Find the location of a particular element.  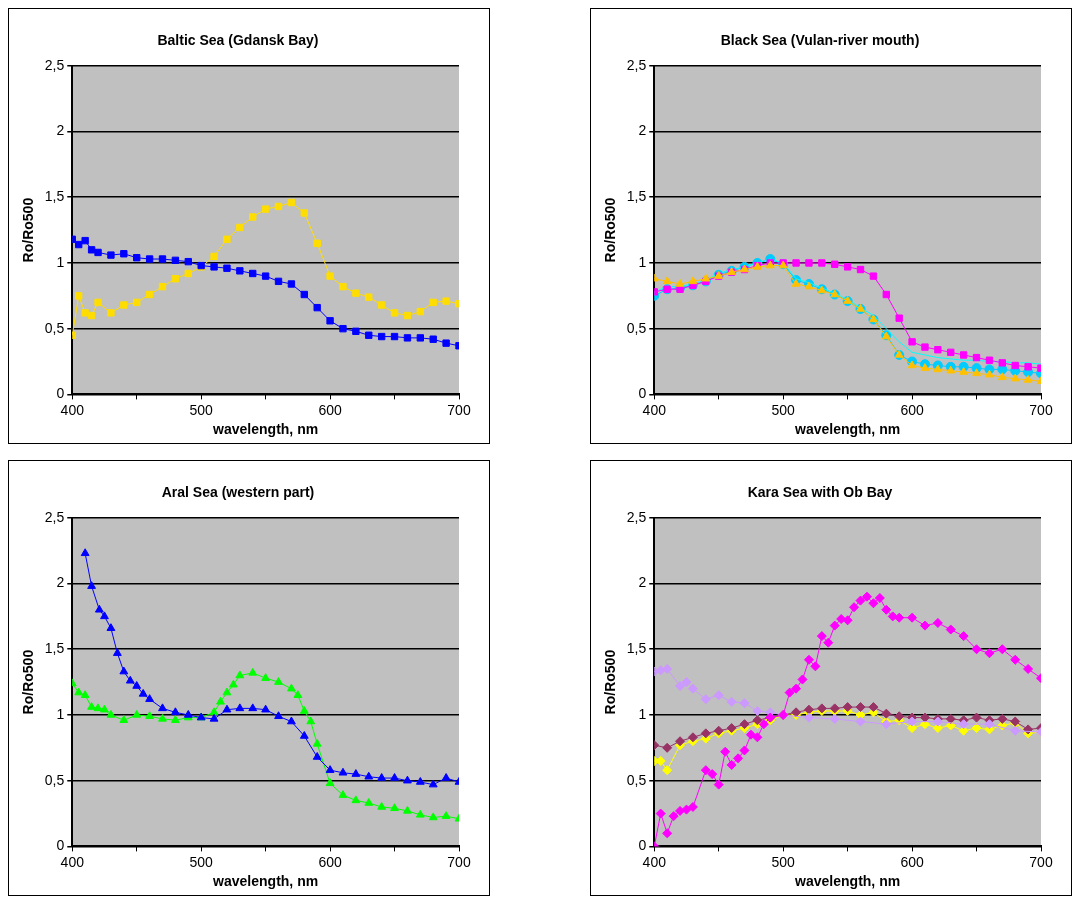

chart-title: Aral Sea (western part) is located at coordinates (238, 492).